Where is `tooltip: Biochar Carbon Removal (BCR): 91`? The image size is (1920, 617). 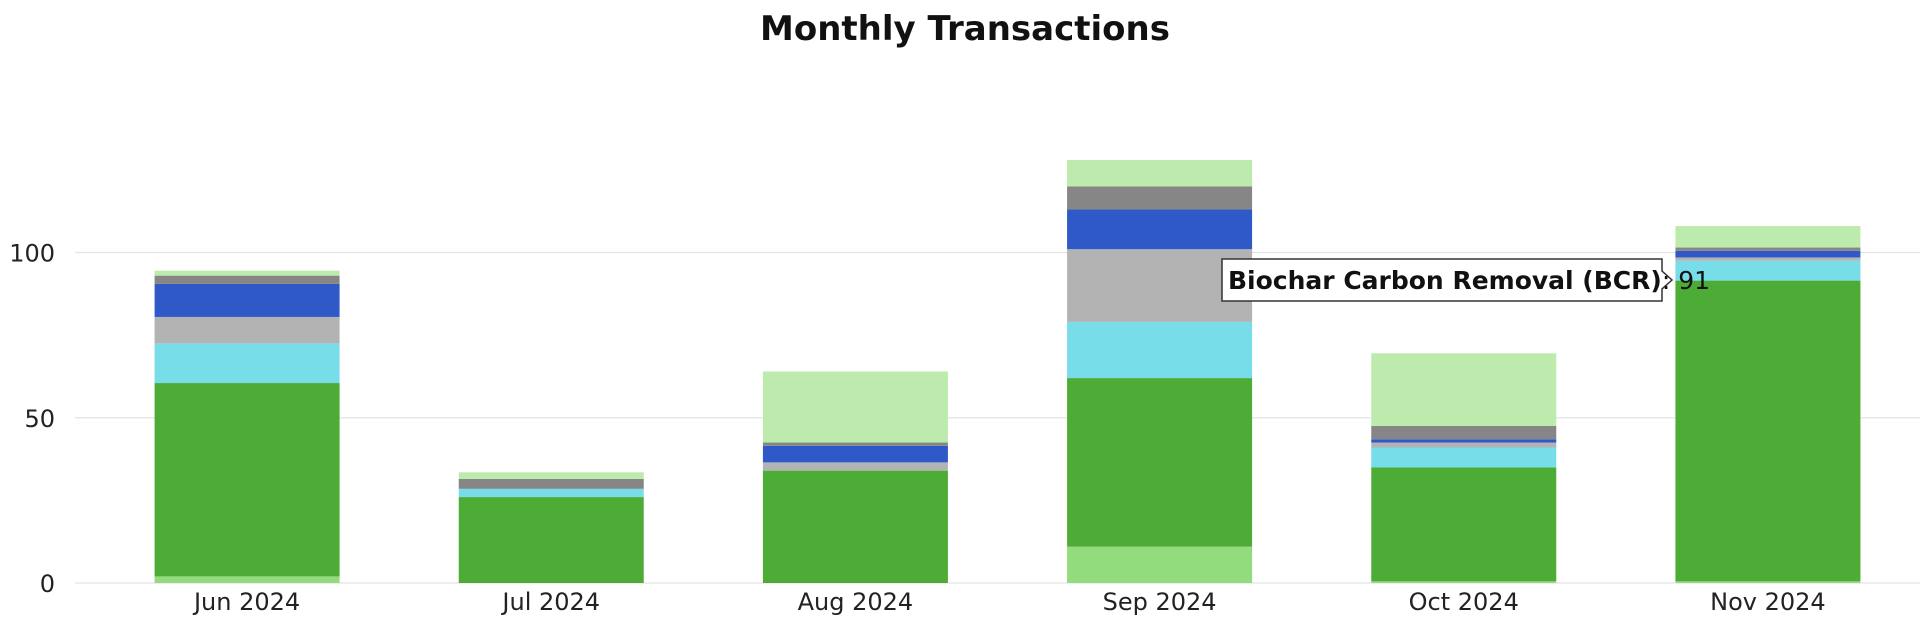 tooltip: Biochar Carbon Removal (BCR): 91 is located at coordinates (1465, 280).